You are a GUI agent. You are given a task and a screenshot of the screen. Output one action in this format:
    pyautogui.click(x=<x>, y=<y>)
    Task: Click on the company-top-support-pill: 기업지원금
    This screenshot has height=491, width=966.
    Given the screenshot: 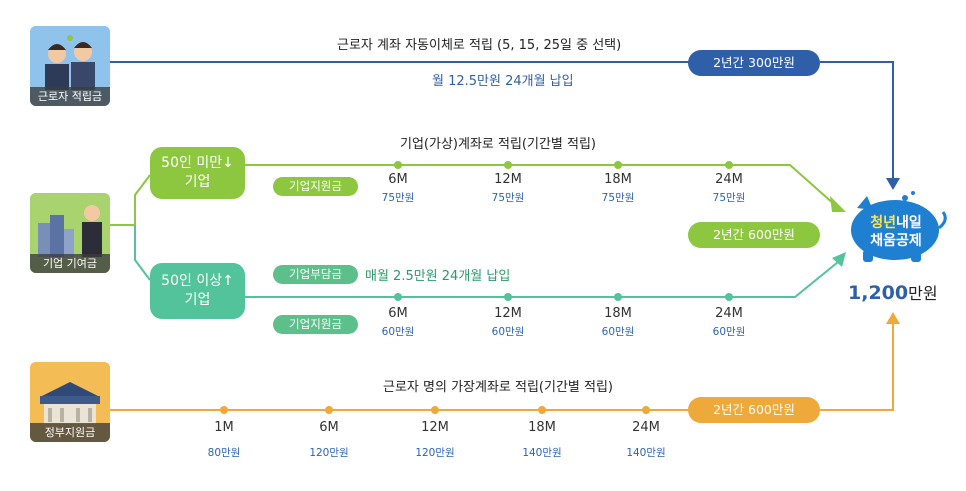 What is the action you would take?
    pyautogui.click(x=315, y=186)
    